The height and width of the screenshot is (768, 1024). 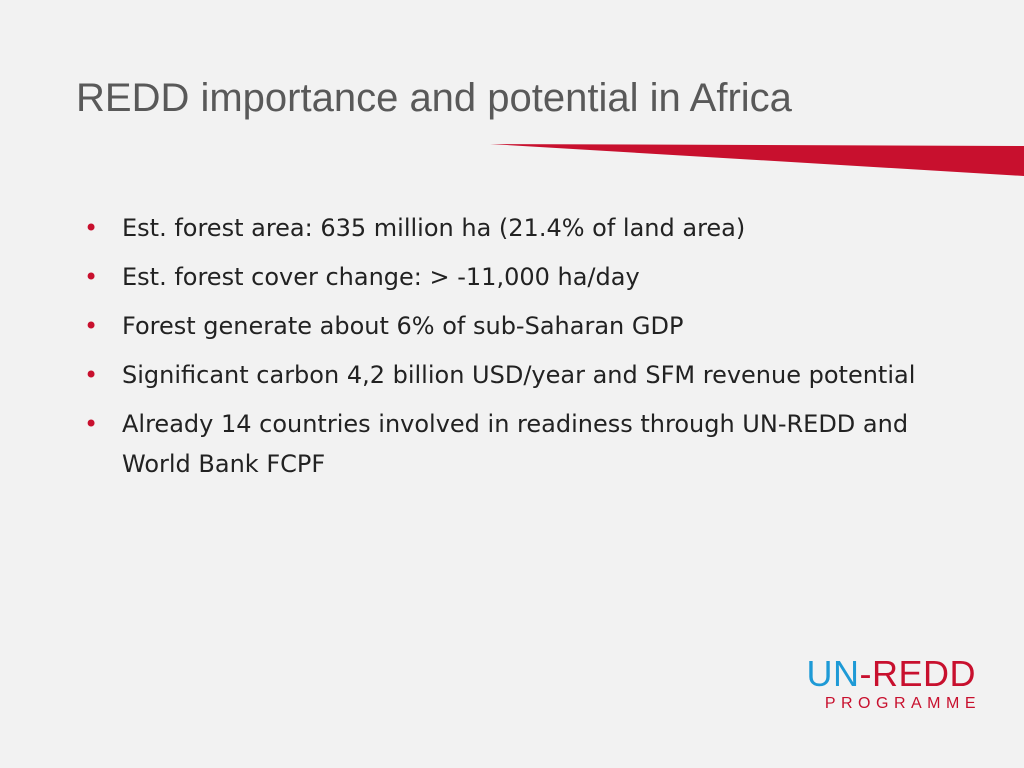 I want to click on red-accent-stripe-shape, so click(x=757, y=160).